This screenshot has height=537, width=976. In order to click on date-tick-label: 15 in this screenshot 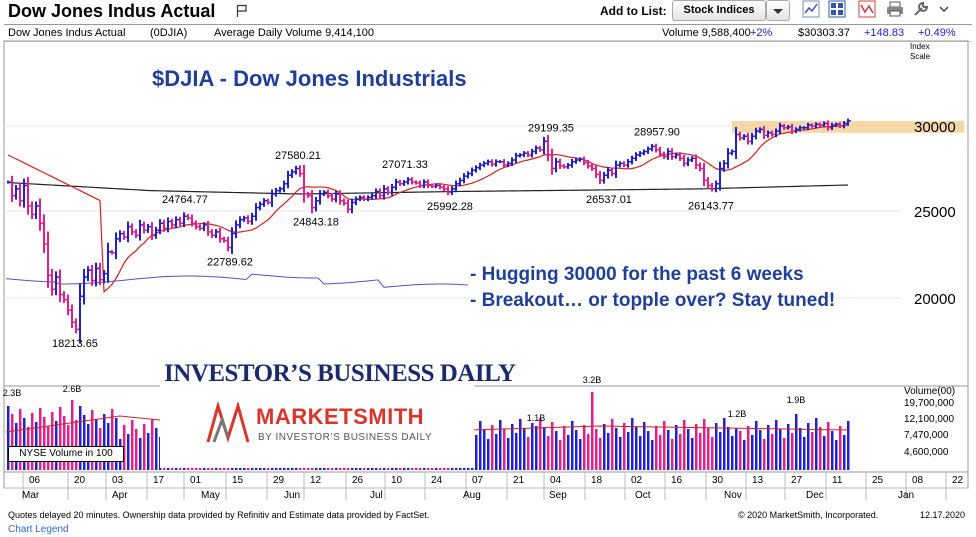, I will do `click(238, 480)`.